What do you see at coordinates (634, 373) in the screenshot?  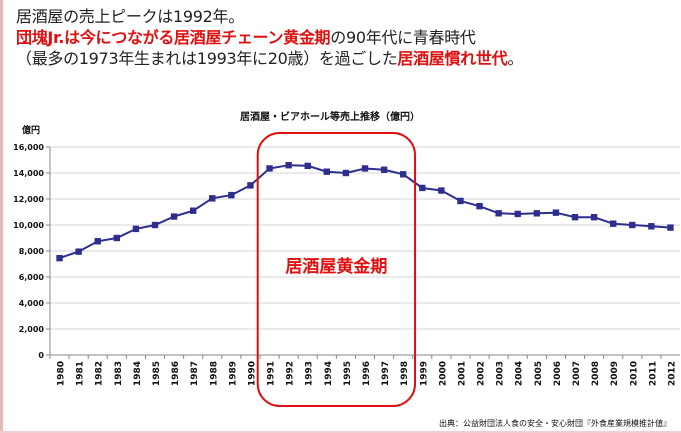 I see `x-tick-label: 2010` at bounding box center [634, 373].